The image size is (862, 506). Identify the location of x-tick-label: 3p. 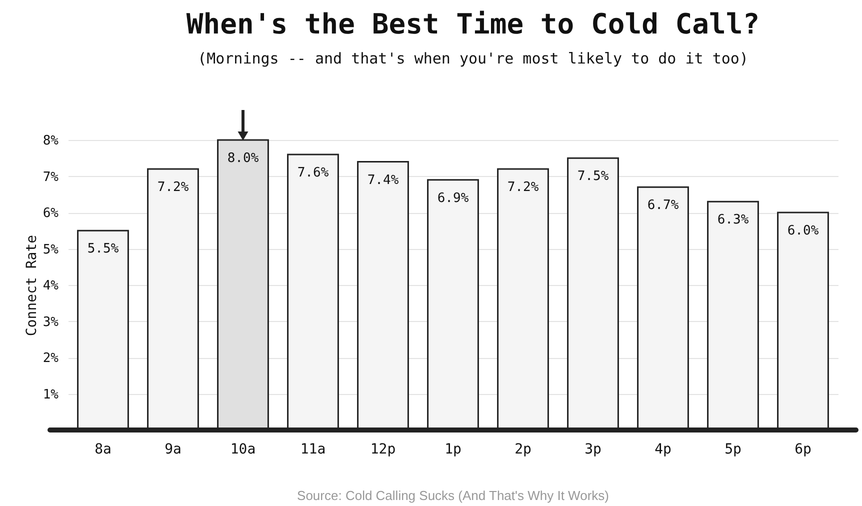
(593, 450).